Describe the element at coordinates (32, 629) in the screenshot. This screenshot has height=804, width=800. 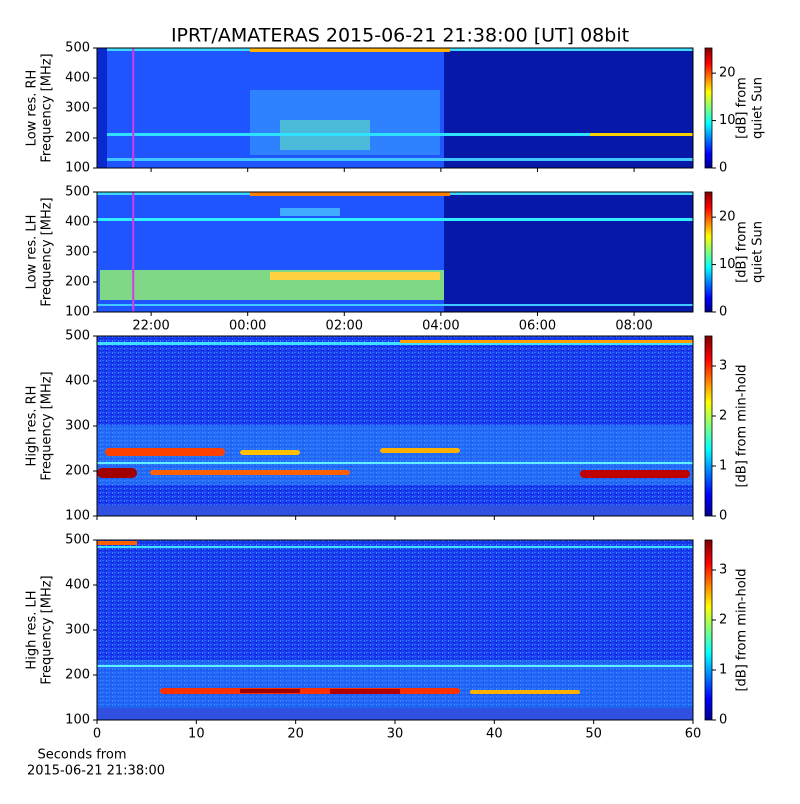
I see `y-axis-label: High res. LH` at that location.